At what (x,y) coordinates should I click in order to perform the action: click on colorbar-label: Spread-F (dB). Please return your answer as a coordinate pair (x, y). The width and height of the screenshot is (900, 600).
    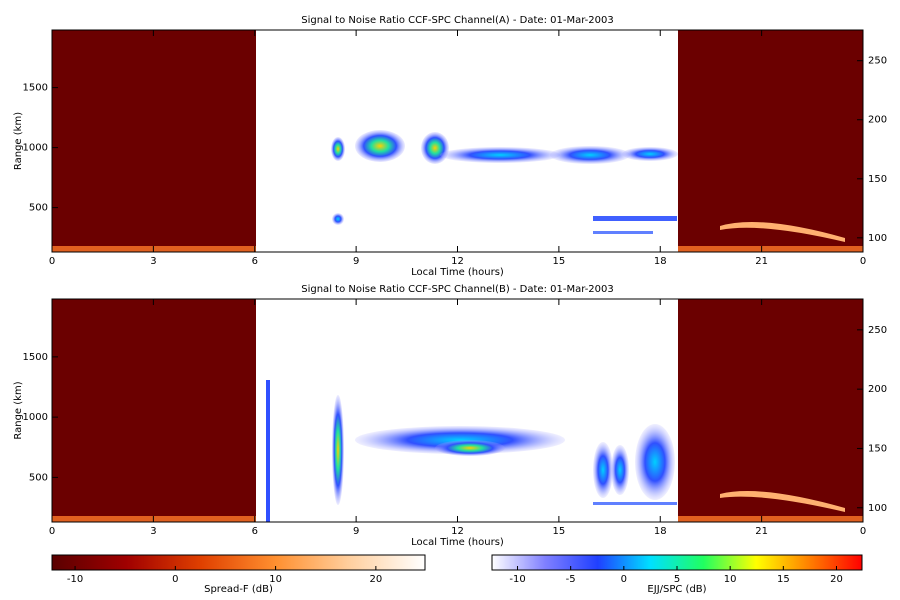
    Looking at the image, I should click on (238, 589).